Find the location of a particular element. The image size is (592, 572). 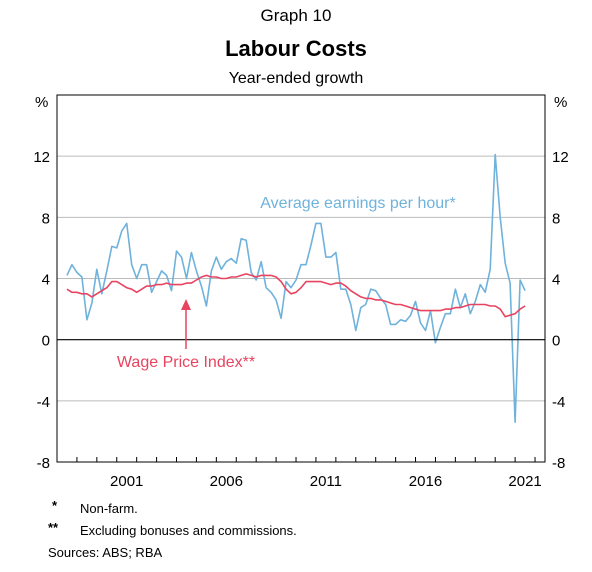

wage-price-index-line is located at coordinates (296, 295).